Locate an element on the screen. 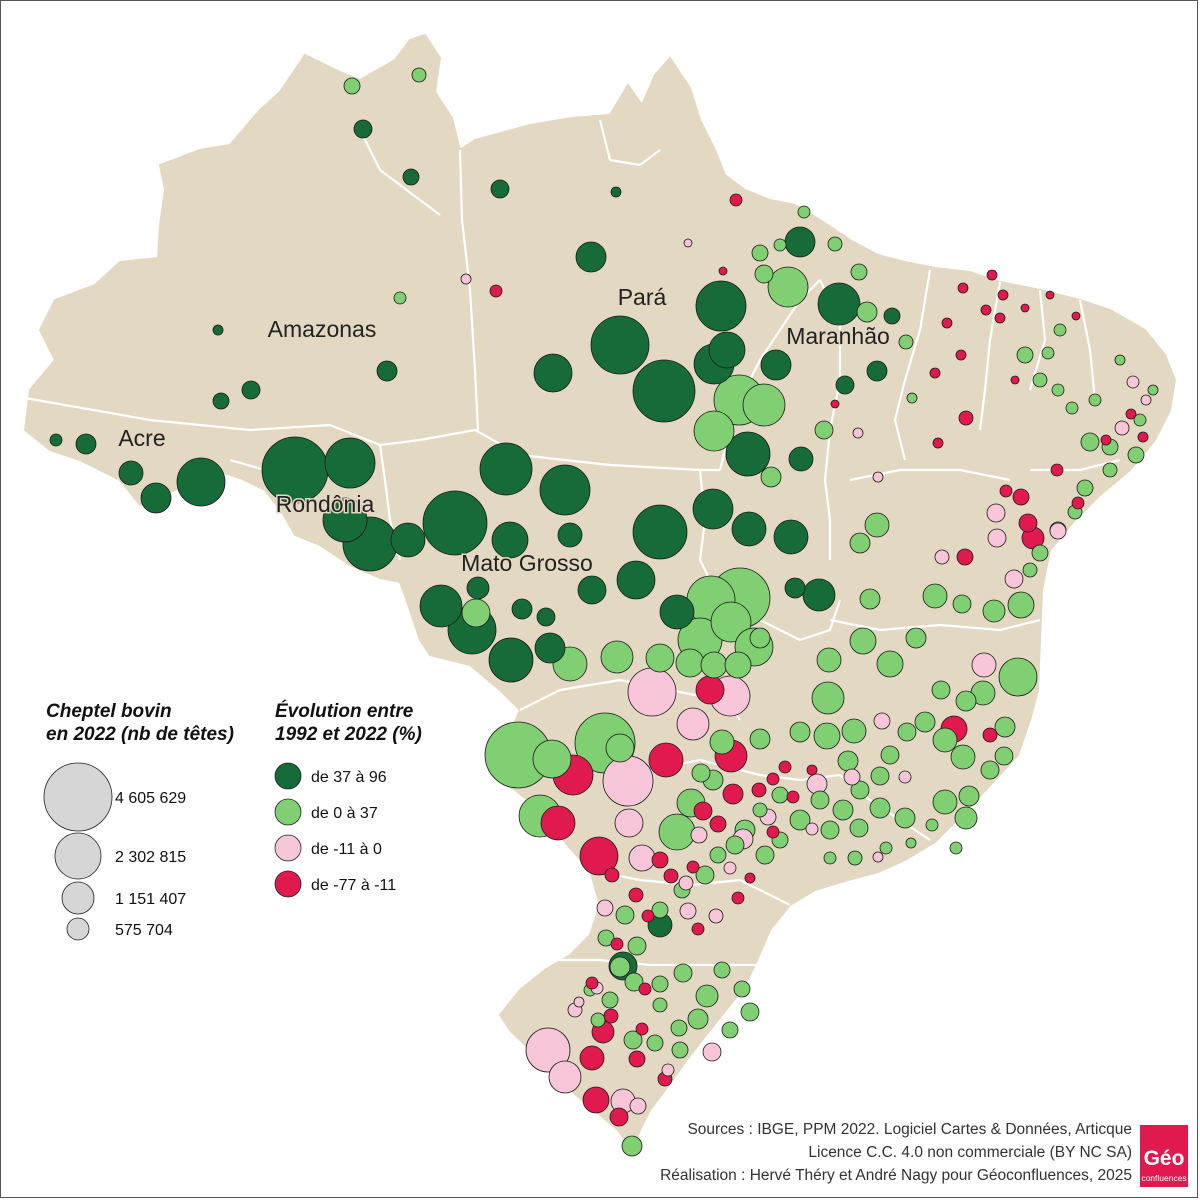 This screenshot has width=1200, height=1200. state-label-rondonia: Rondônia is located at coordinates (325, 504).